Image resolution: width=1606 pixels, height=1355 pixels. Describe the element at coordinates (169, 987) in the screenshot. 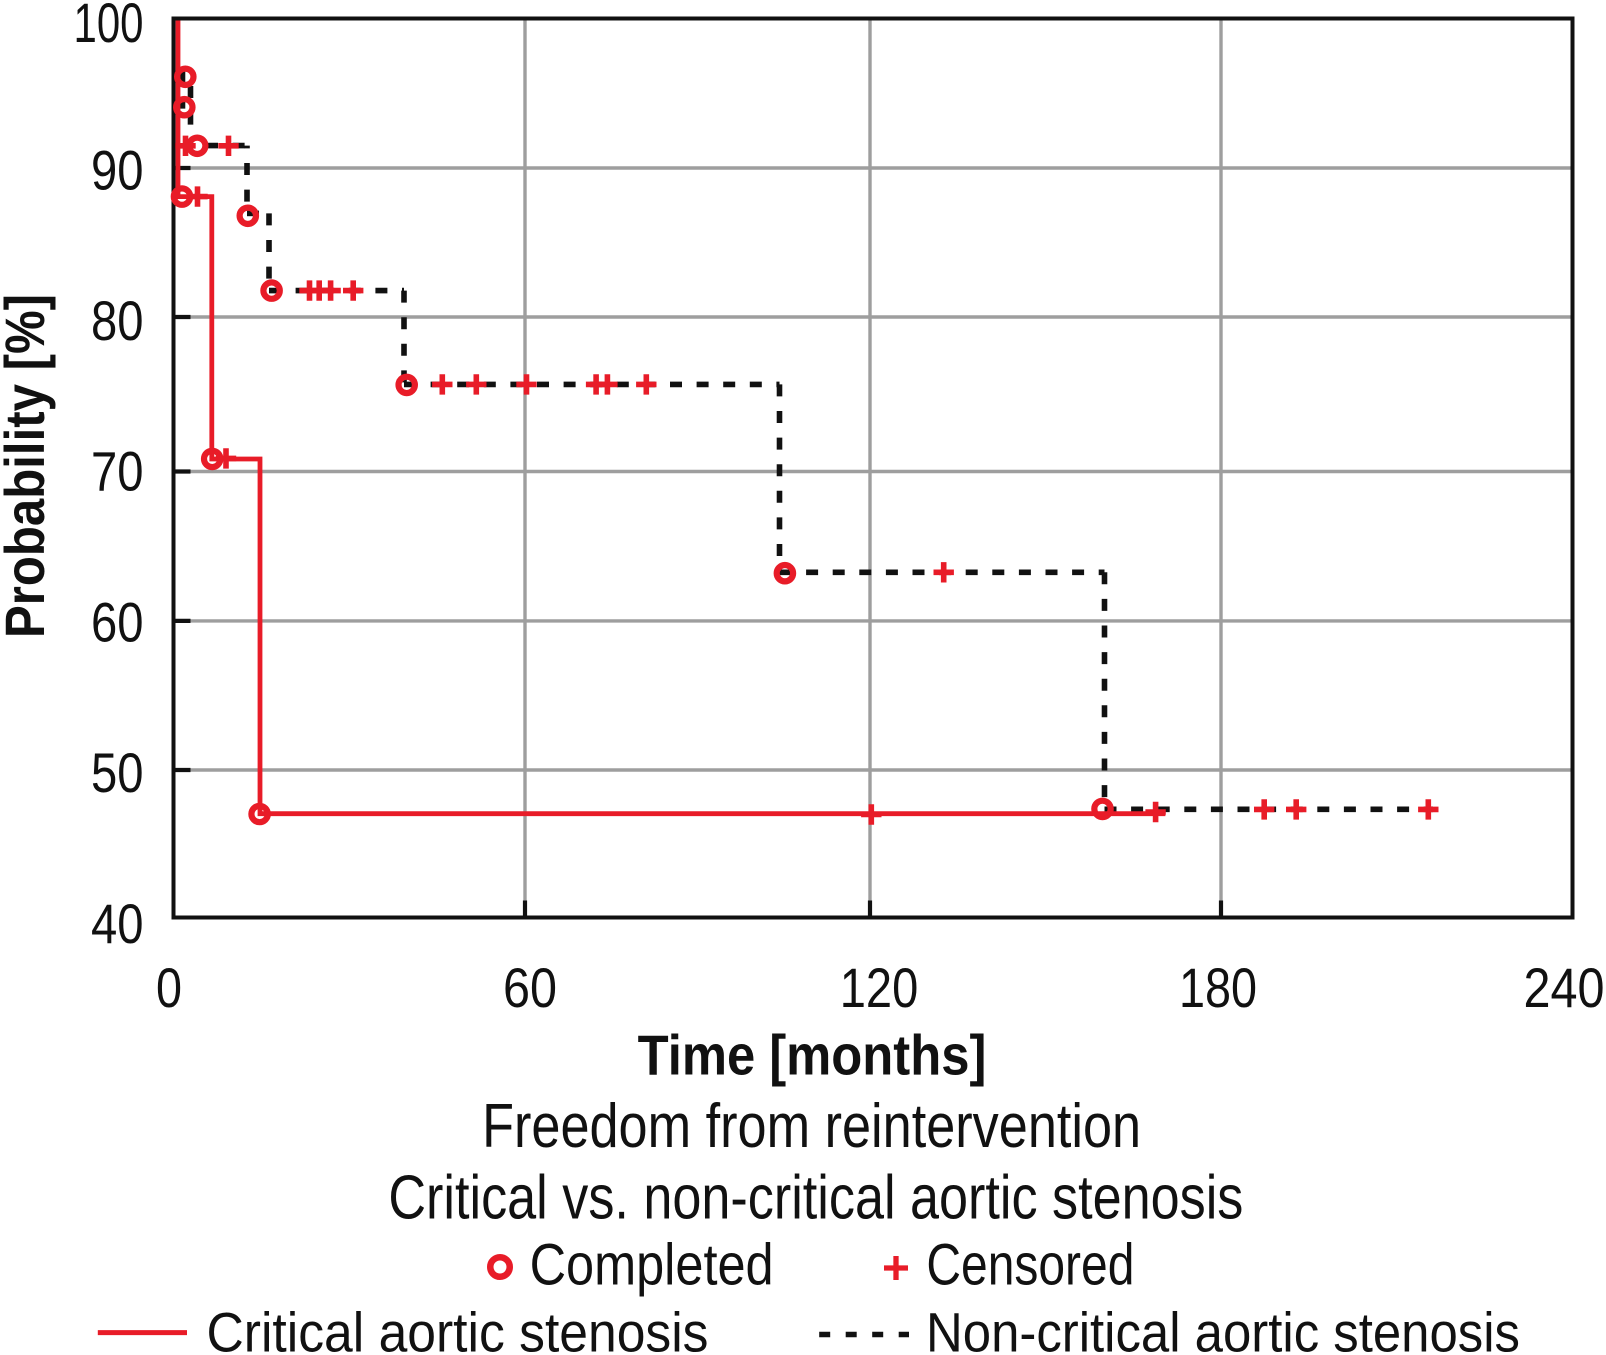

I see `svg-text: 0` at that location.